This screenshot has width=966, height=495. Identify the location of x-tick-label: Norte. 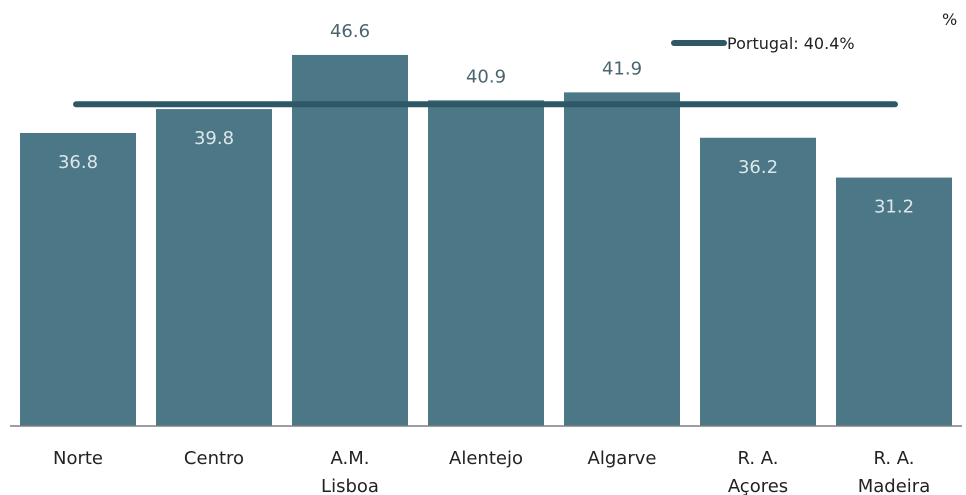
(78, 458).